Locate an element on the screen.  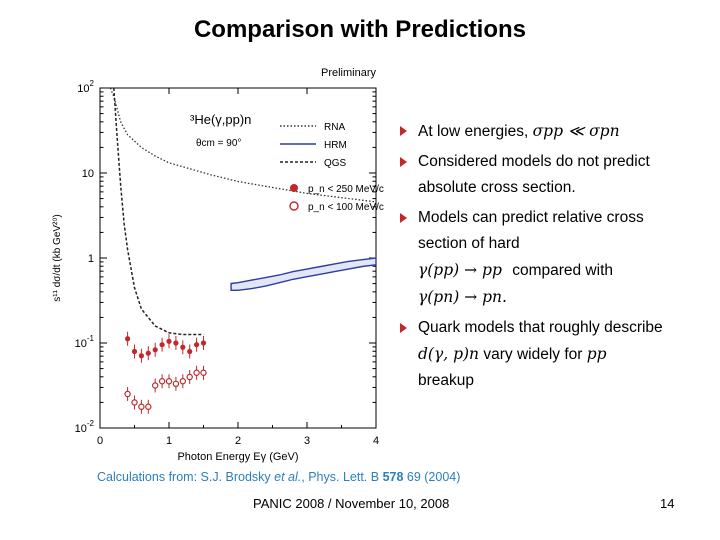
x-tick-label: 0 is located at coordinates (100, 441).